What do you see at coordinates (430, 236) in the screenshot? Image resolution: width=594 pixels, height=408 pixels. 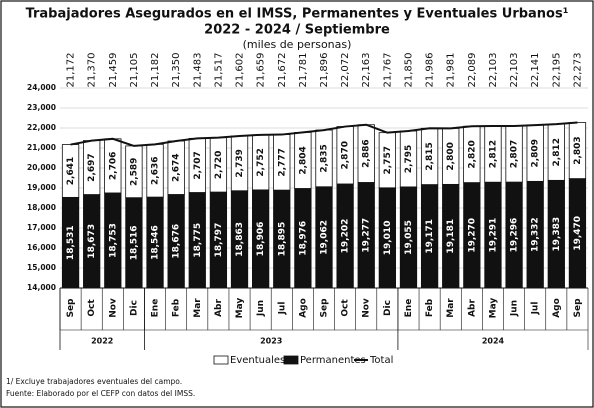 I see `data-label: 19,171` at bounding box center [430, 236].